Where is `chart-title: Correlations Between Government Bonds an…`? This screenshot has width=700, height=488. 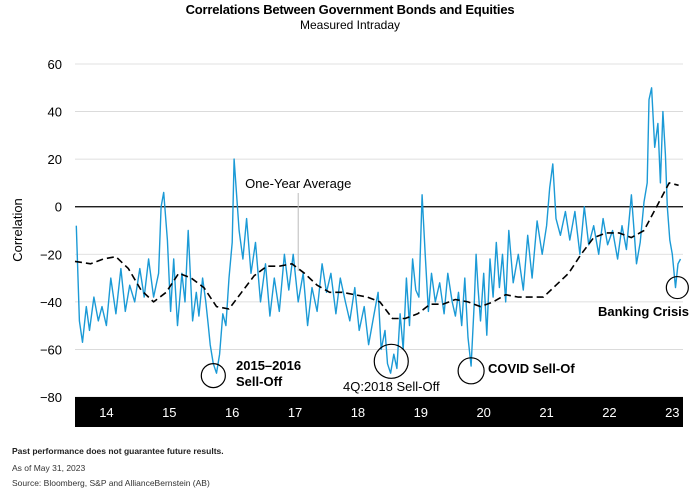
chart-title: Correlations Between Government Bonds an… is located at coordinates (350, 9).